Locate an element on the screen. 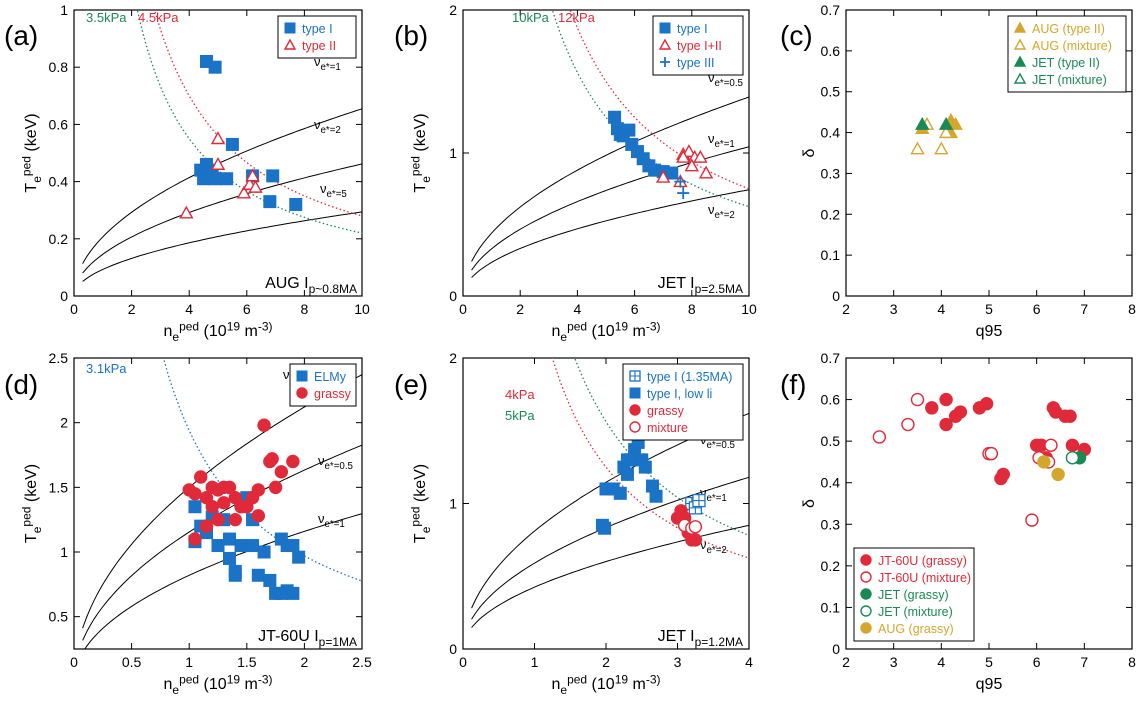  isobar-label: 4kPa is located at coordinates (520, 394).